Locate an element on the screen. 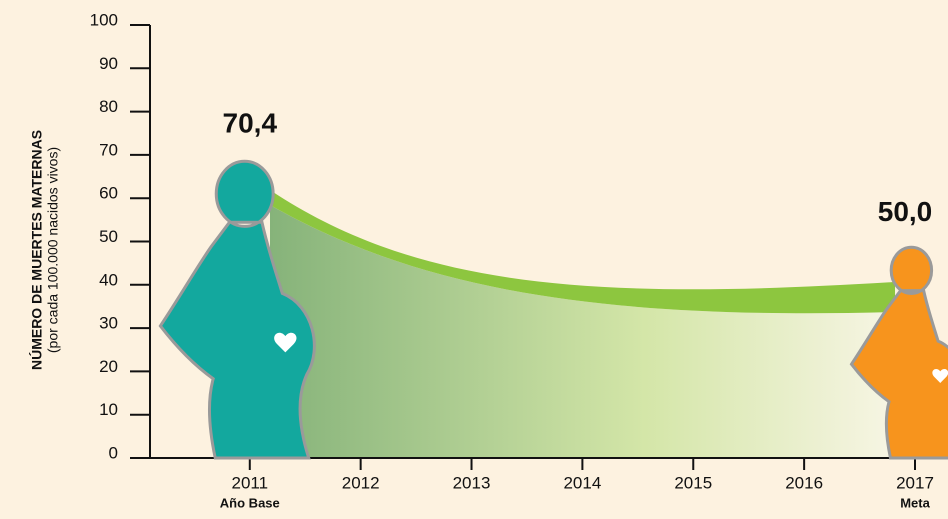  y-tick-label: 30 is located at coordinates (108, 323).